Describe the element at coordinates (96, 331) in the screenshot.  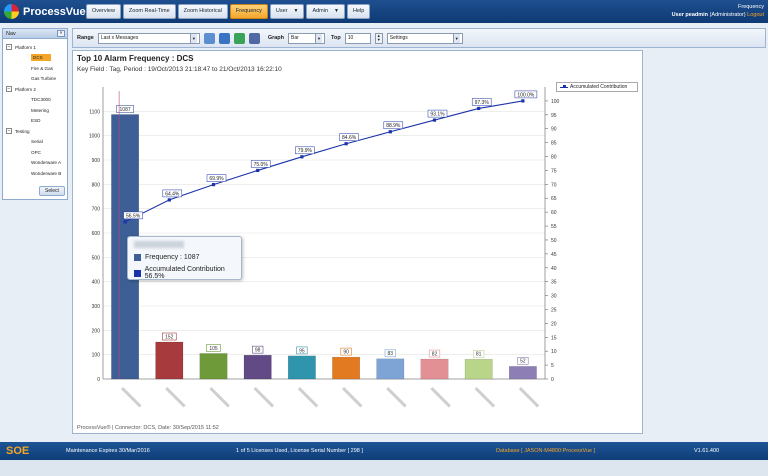
I see `y-left-tick-label: 200` at that location.